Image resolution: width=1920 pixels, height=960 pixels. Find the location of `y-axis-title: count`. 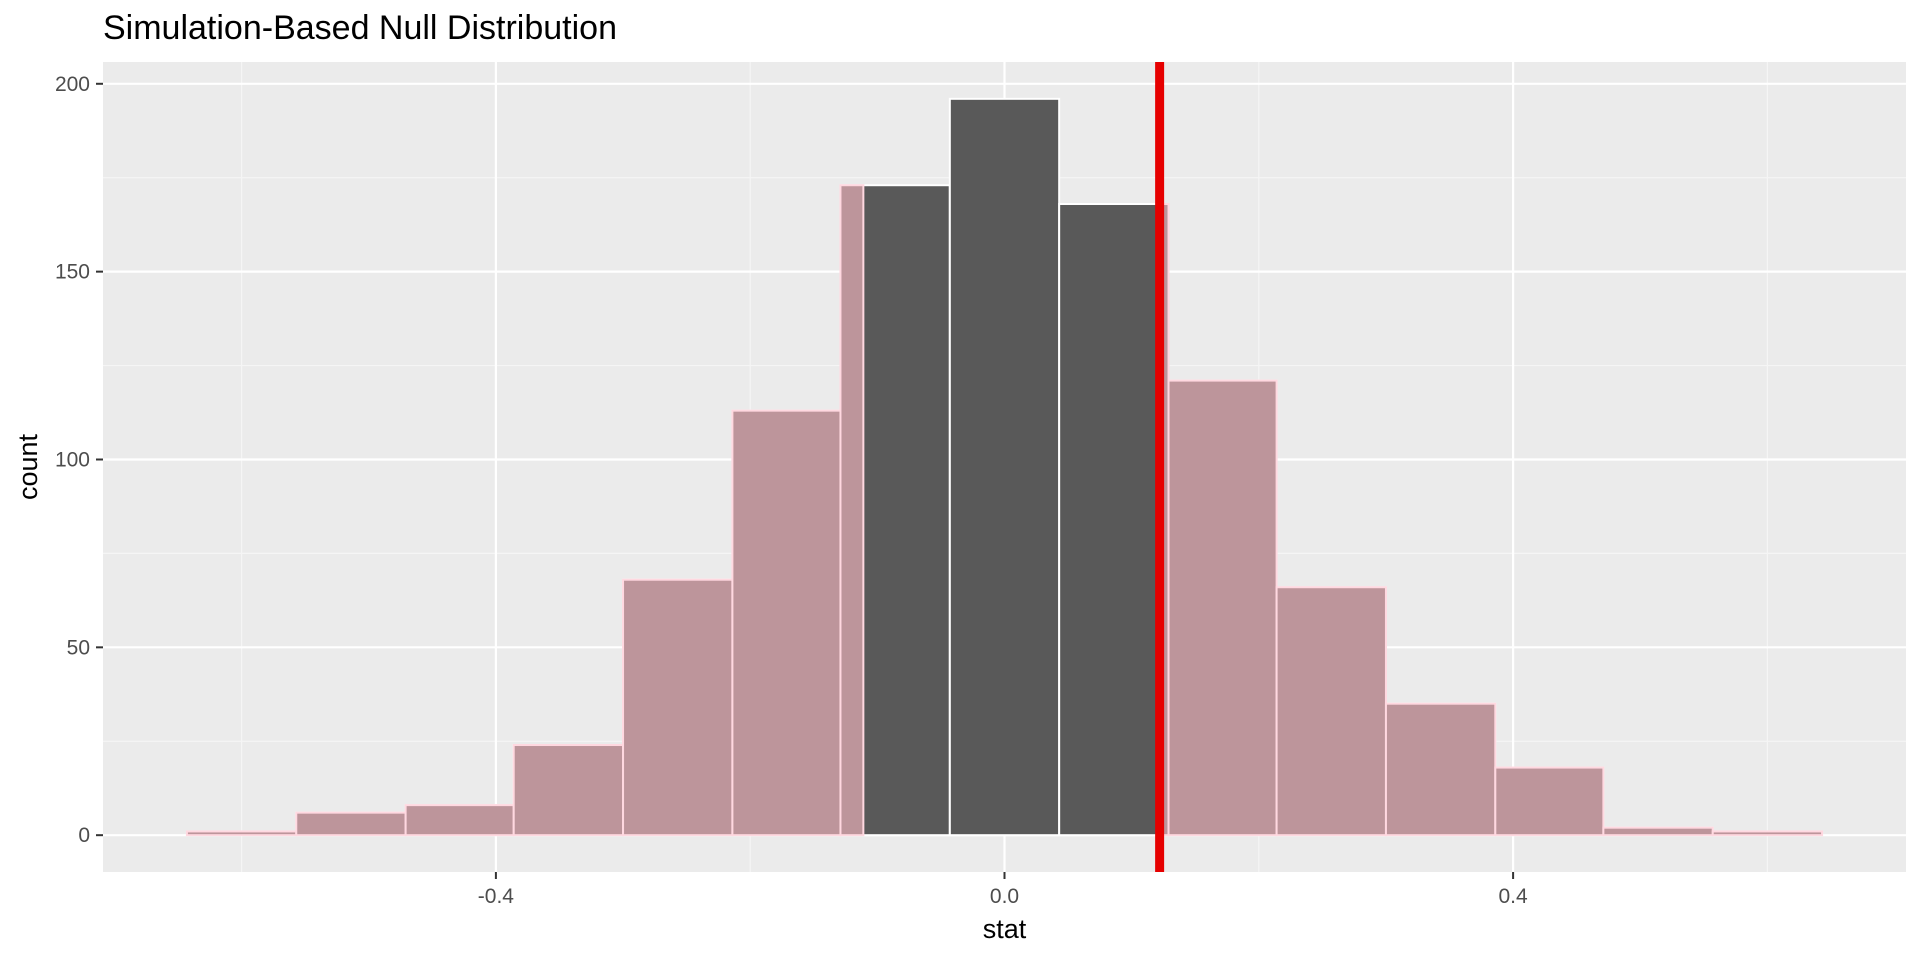

y-axis-title: count is located at coordinates (28, 466).